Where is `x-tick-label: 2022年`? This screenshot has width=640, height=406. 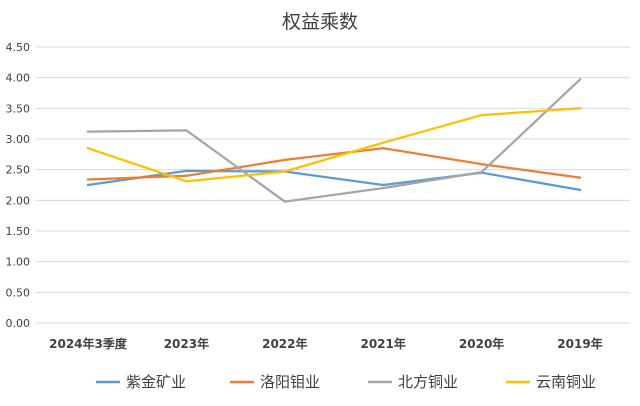 x-tick-label: 2022年 is located at coordinates (284, 343).